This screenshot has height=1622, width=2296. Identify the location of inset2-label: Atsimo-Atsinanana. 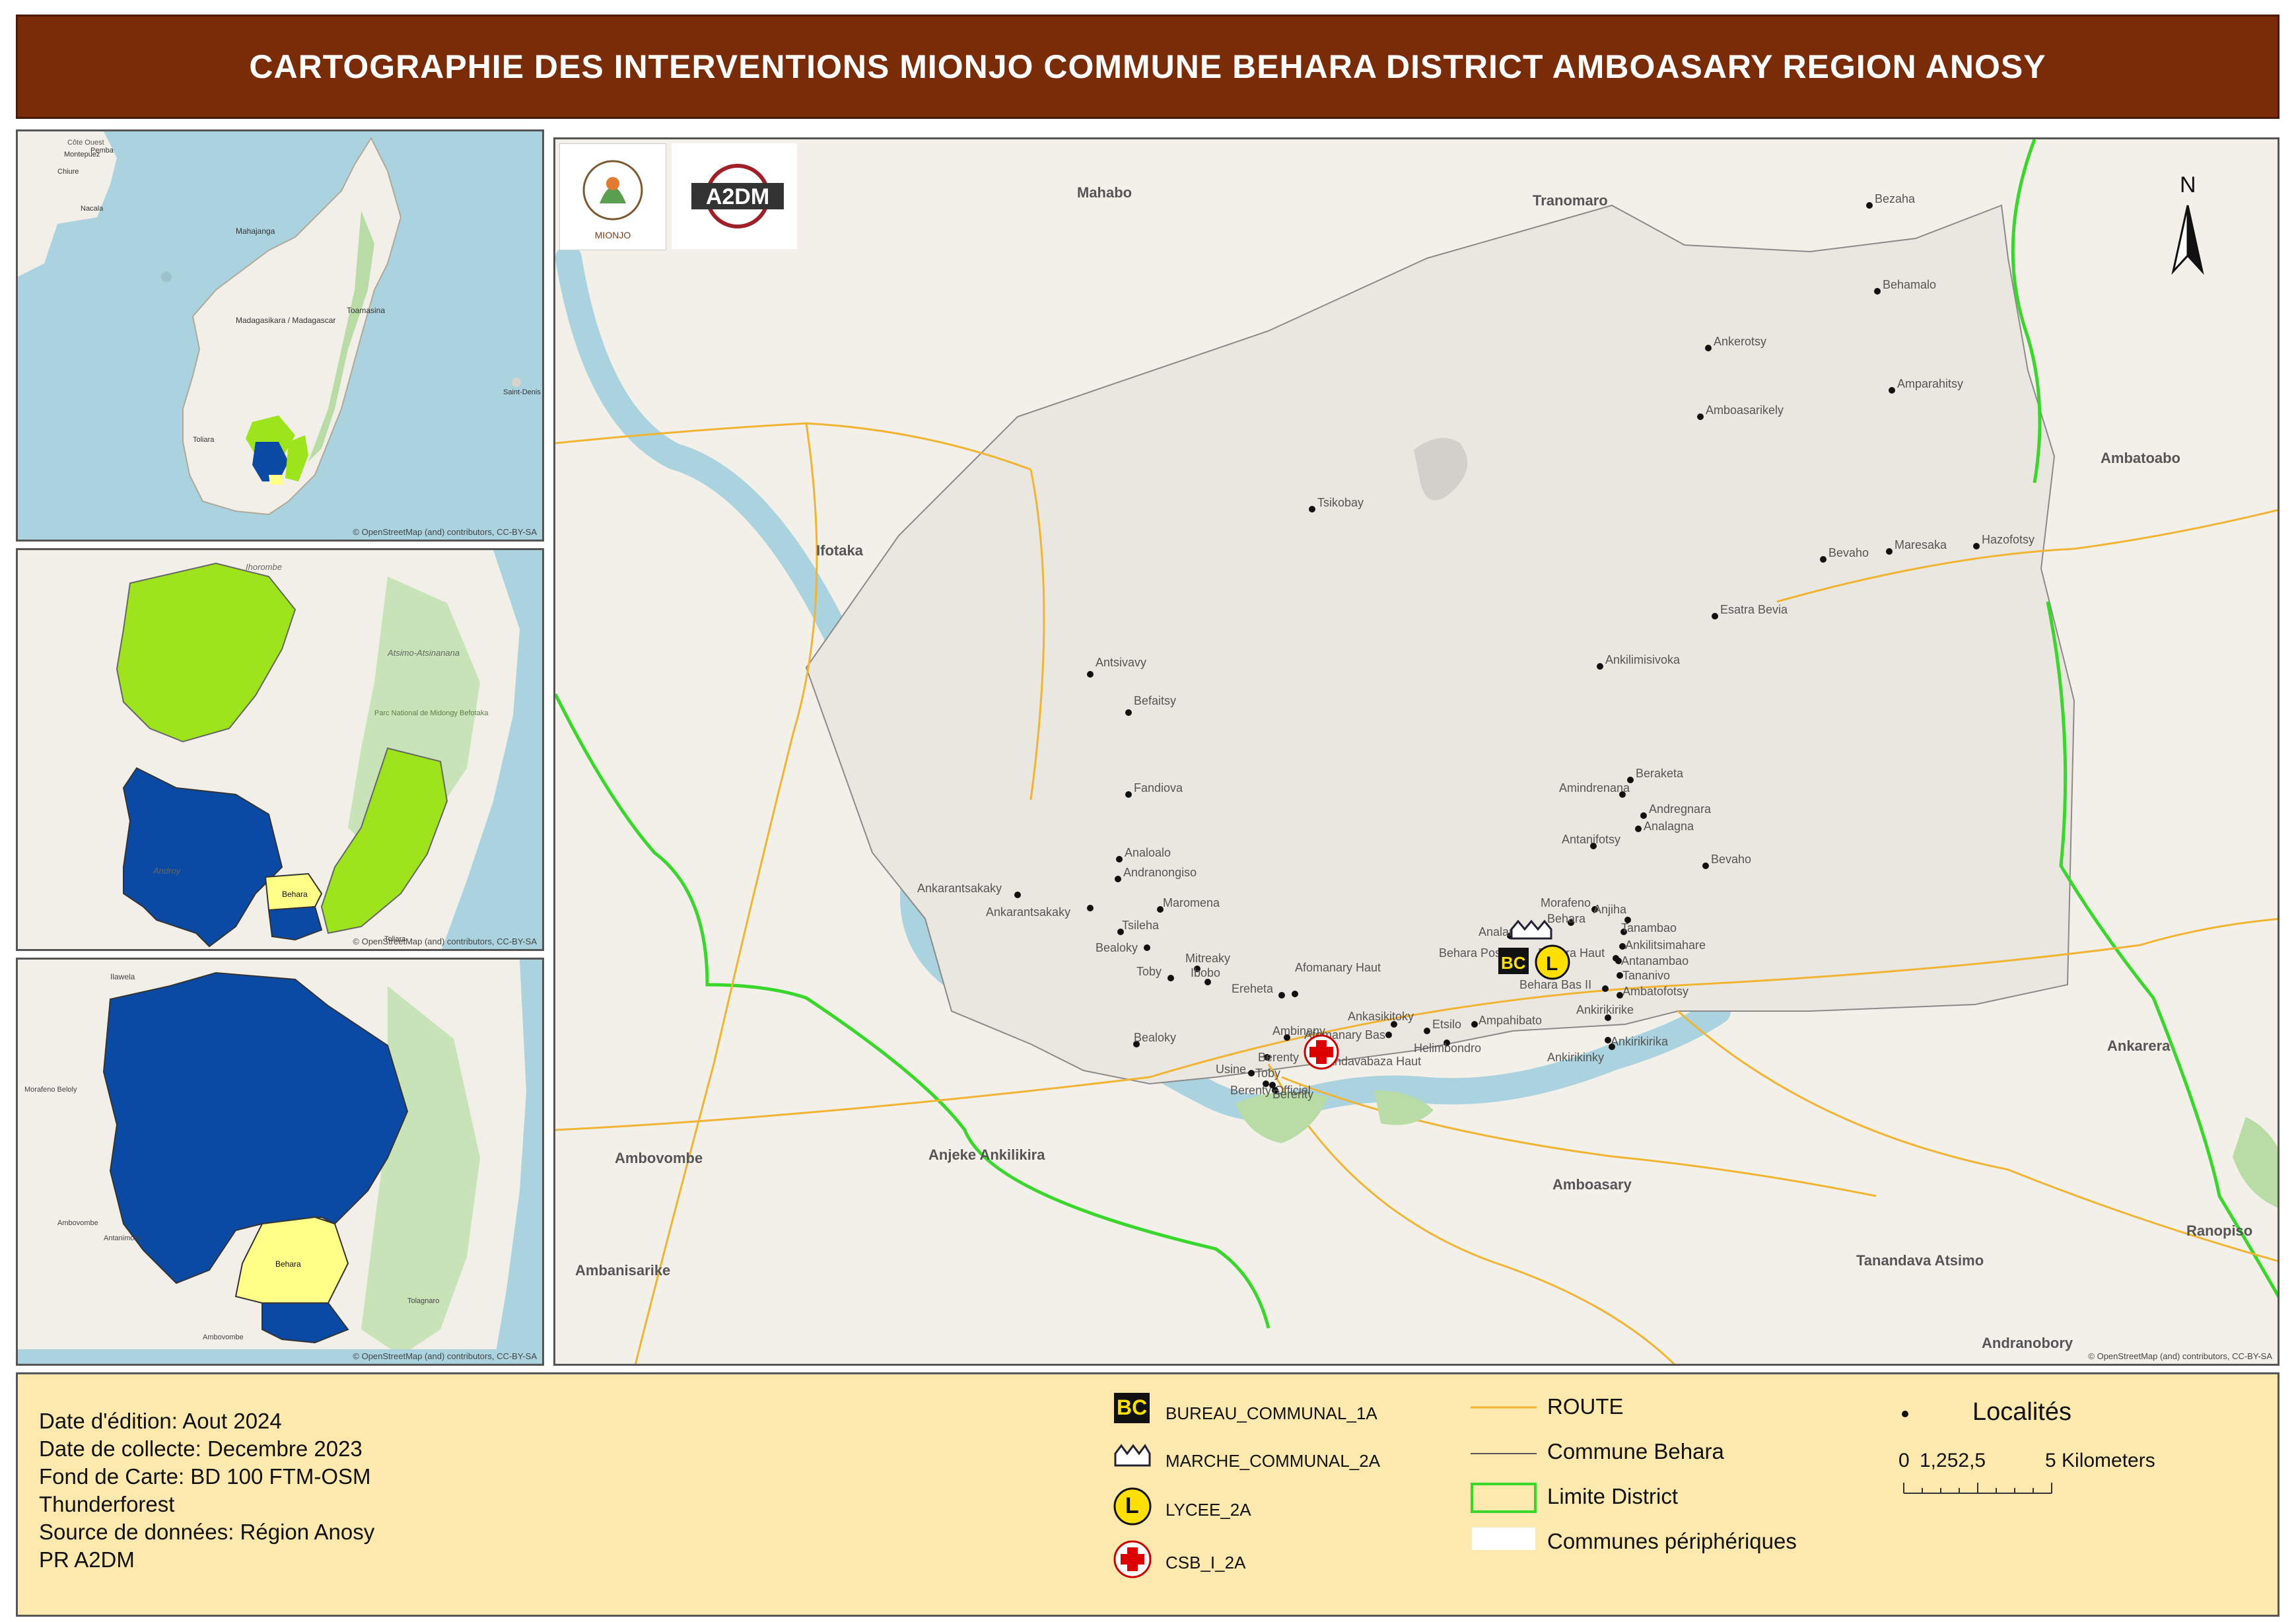
(423, 653).